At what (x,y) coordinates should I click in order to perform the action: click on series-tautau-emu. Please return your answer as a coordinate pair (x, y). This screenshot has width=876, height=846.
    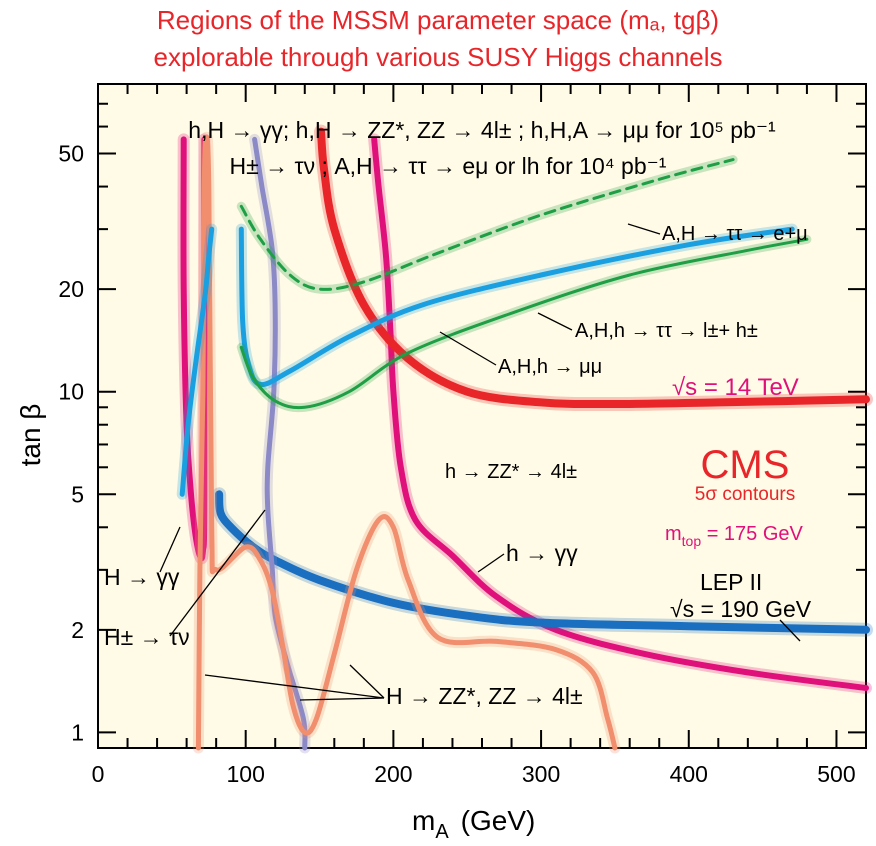
    Looking at the image, I should click on (487, 224).